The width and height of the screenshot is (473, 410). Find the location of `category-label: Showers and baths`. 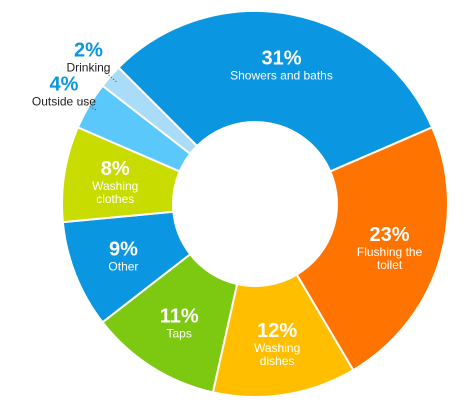

category-label: Showers and baths is located at coordinates (281, 75).